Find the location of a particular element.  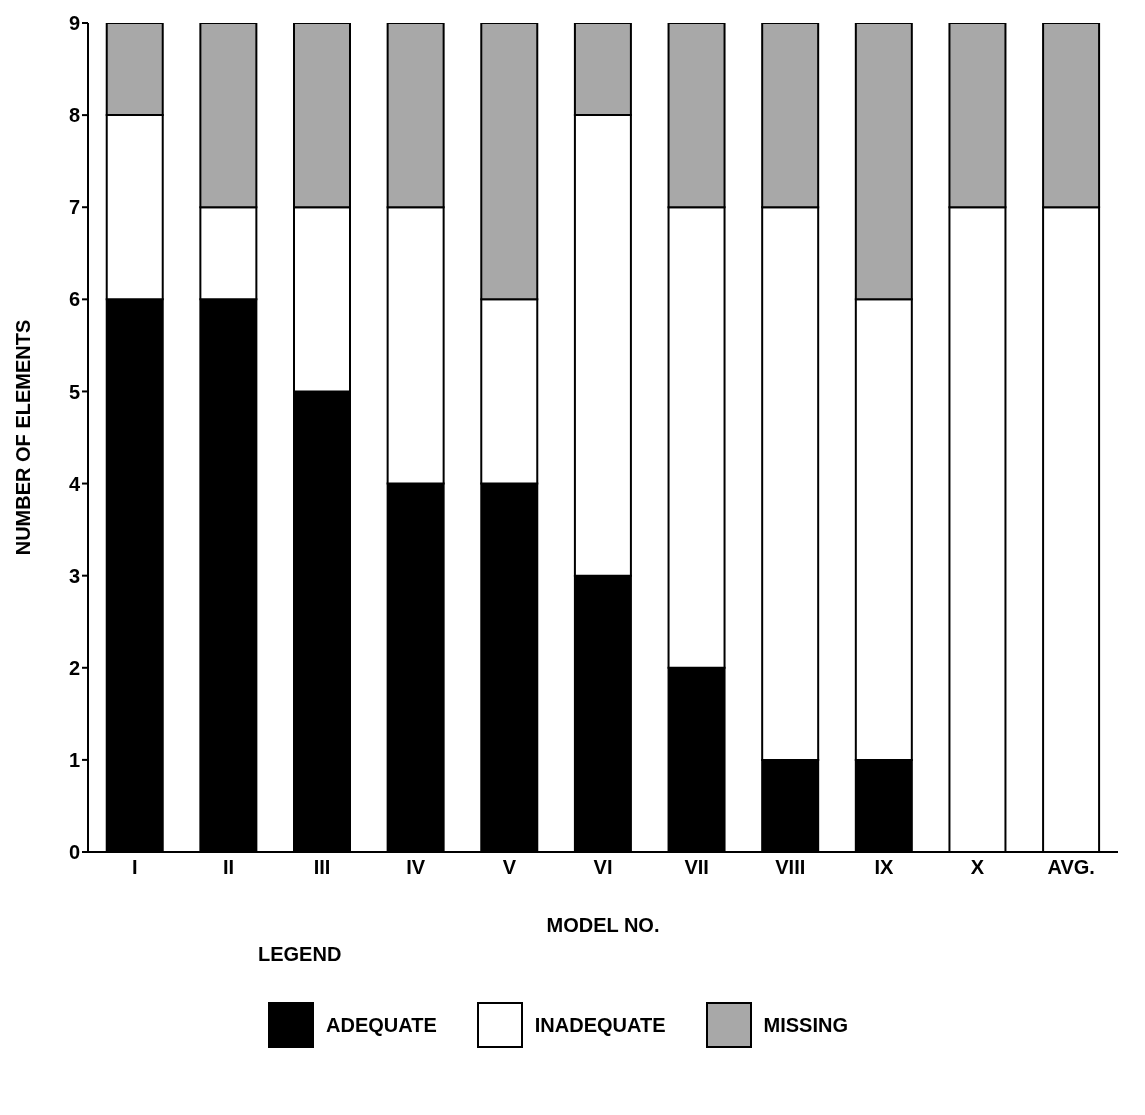

x-tick-label: AVG. is located at coordinates (1071, 867).